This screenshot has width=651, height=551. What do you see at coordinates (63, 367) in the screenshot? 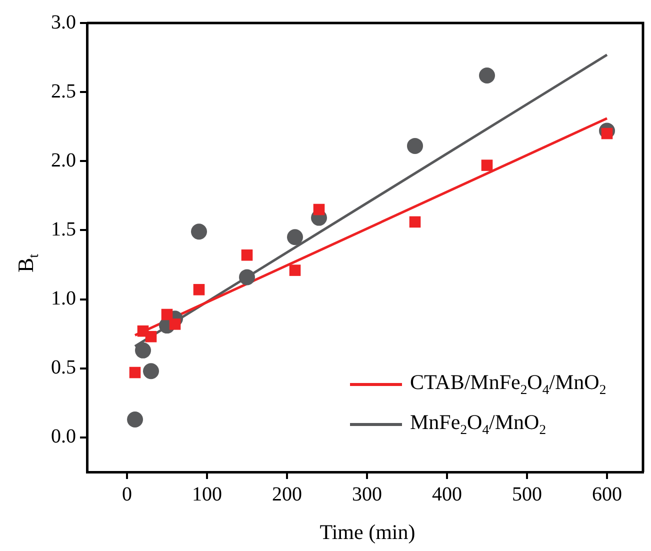
I see `y-tick-label: 0.5` at bounding box center [63, 367].